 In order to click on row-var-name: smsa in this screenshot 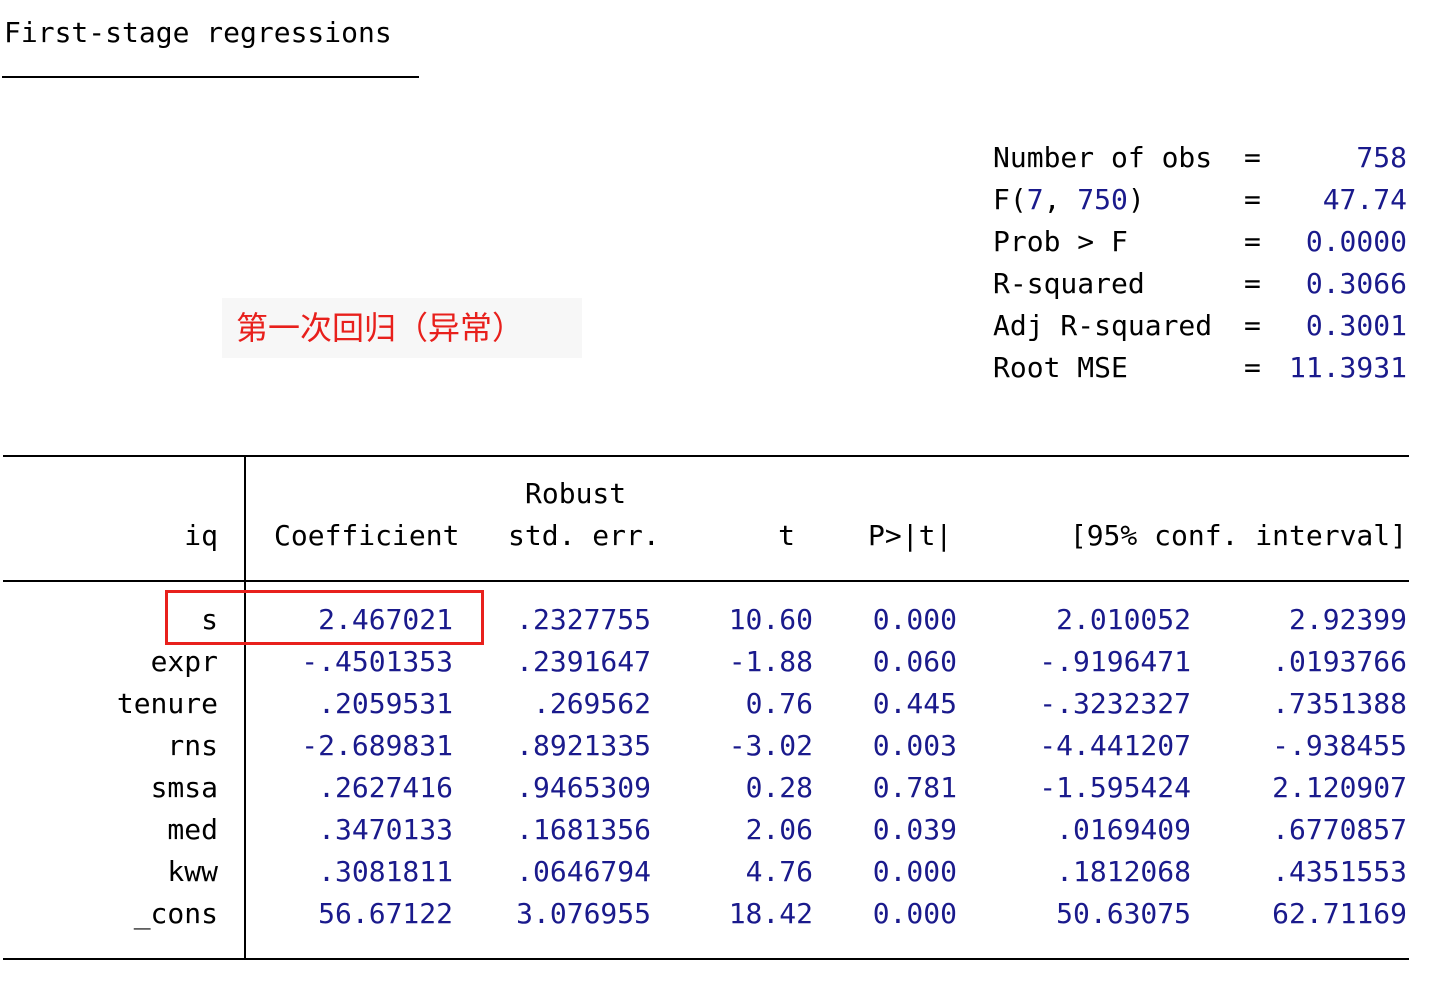, I will do `click(184, 787)`.